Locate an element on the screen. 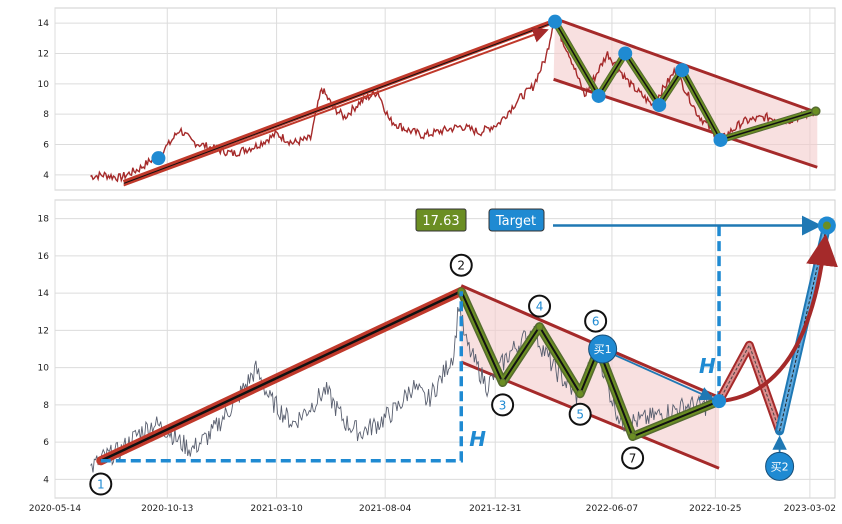 This screenshot has height=524, width=842. buy-1-circle is located at coordinates (603, 349).